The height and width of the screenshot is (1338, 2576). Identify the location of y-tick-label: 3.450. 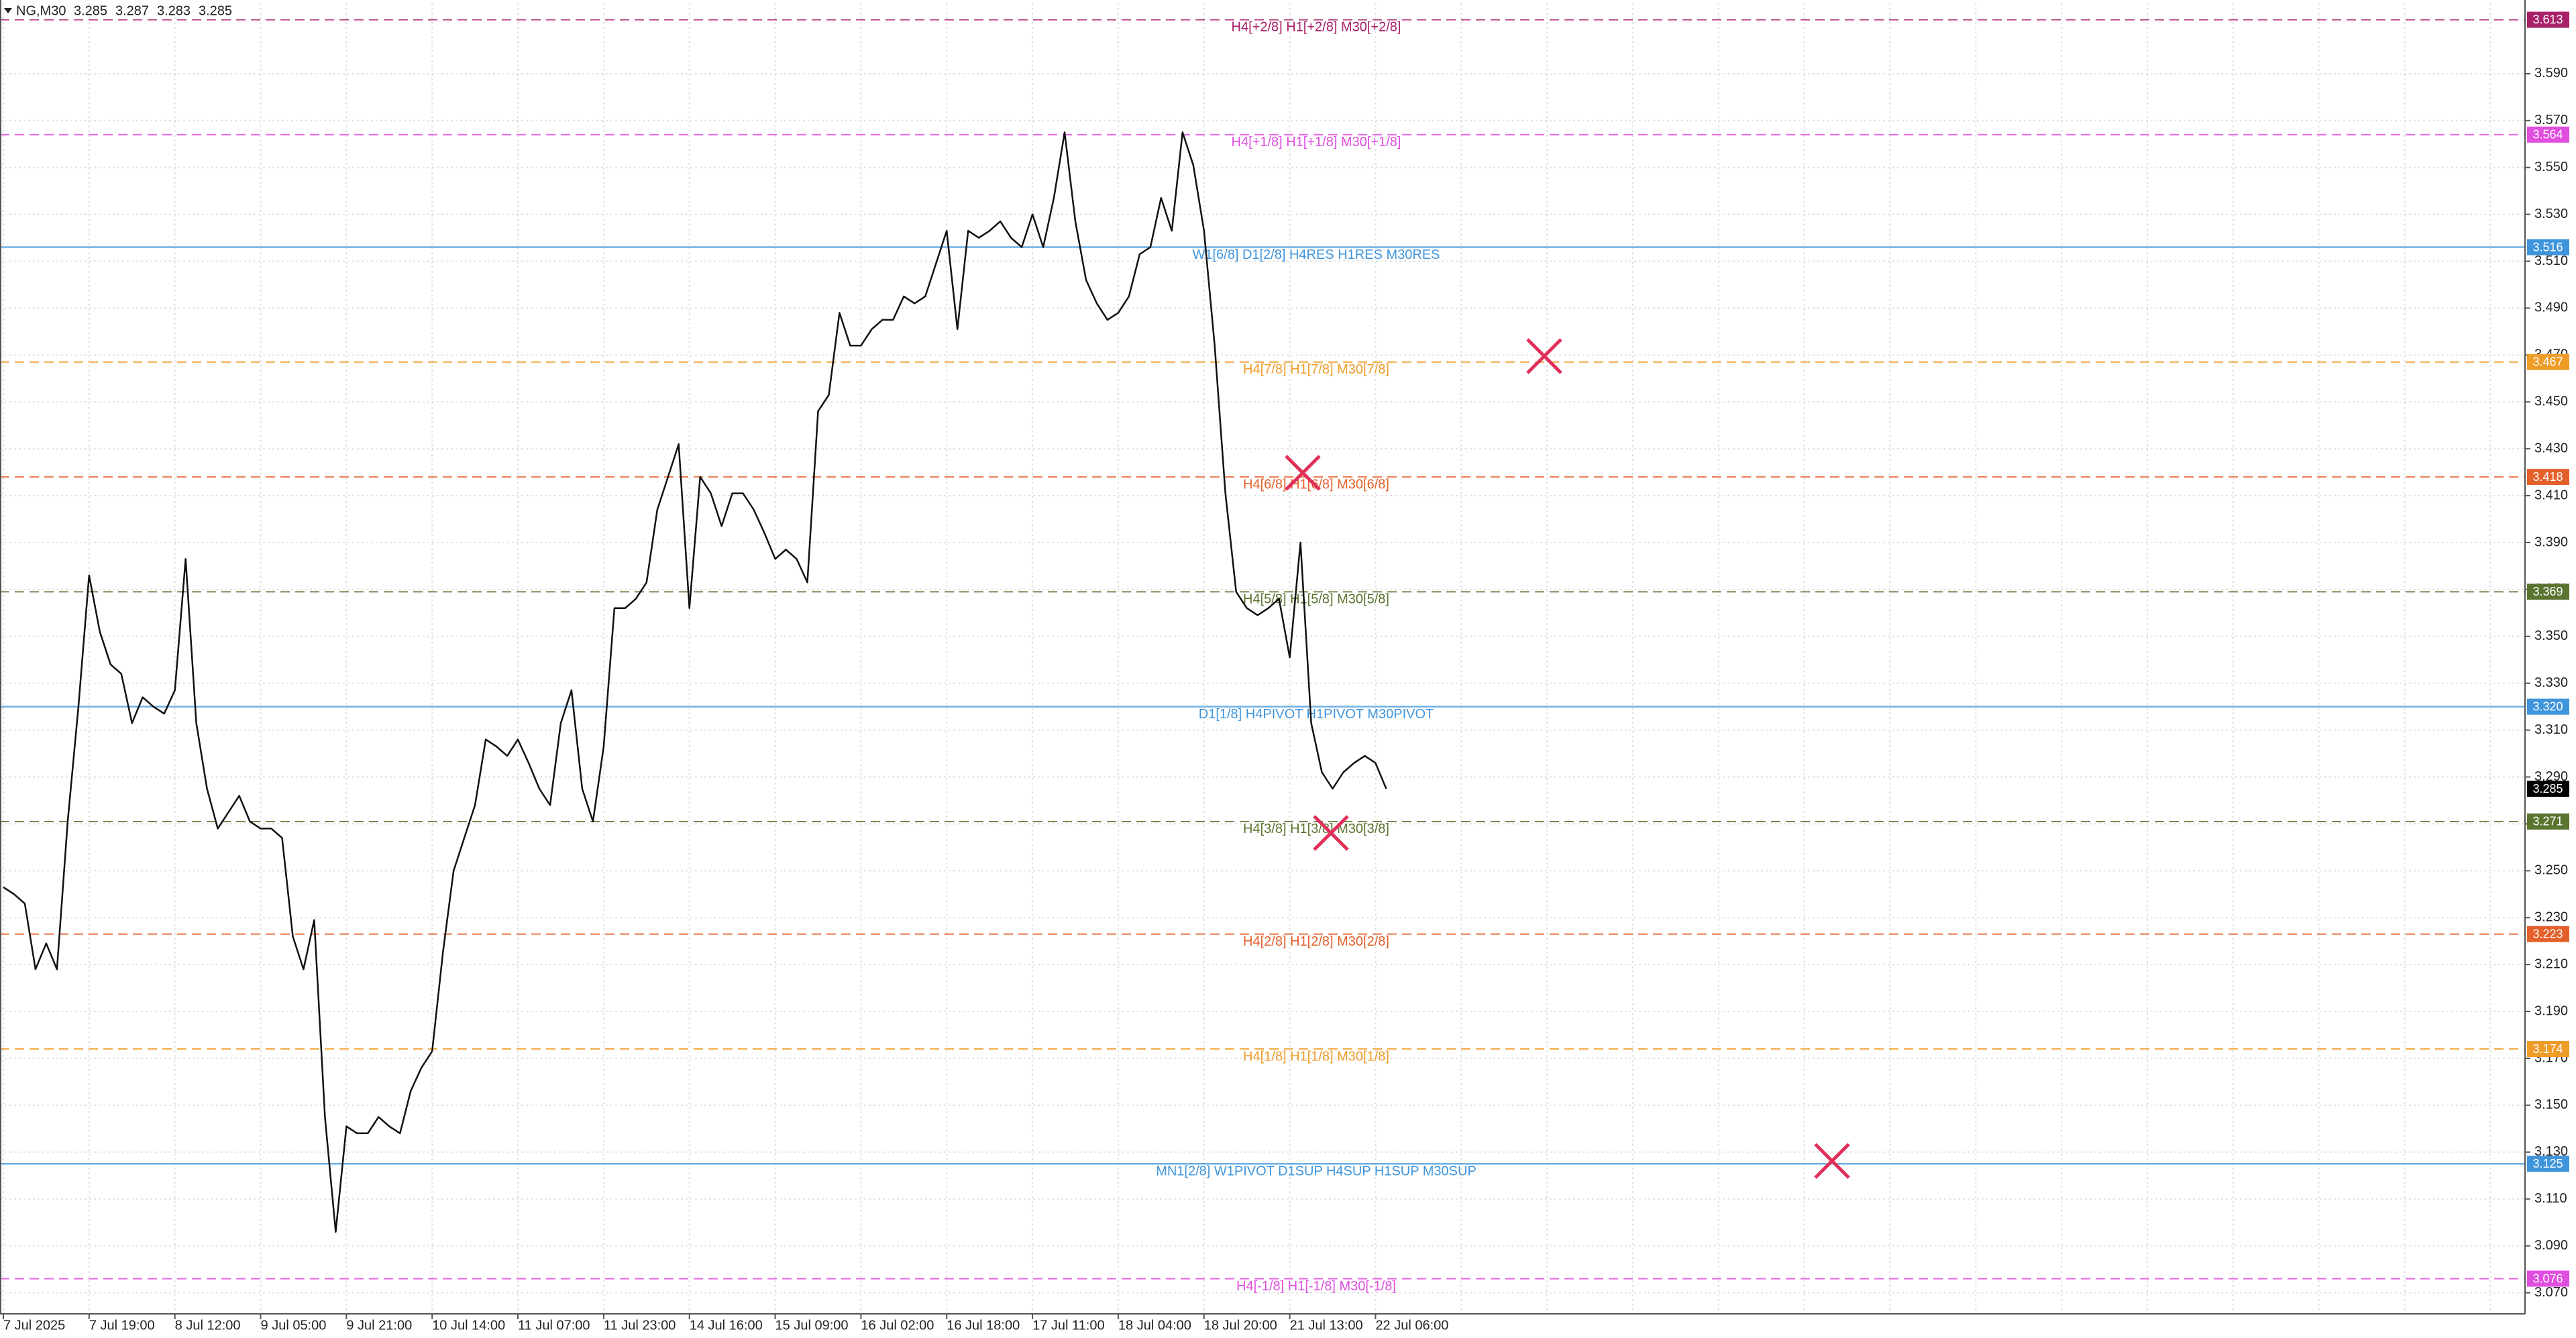
(2551, 401).